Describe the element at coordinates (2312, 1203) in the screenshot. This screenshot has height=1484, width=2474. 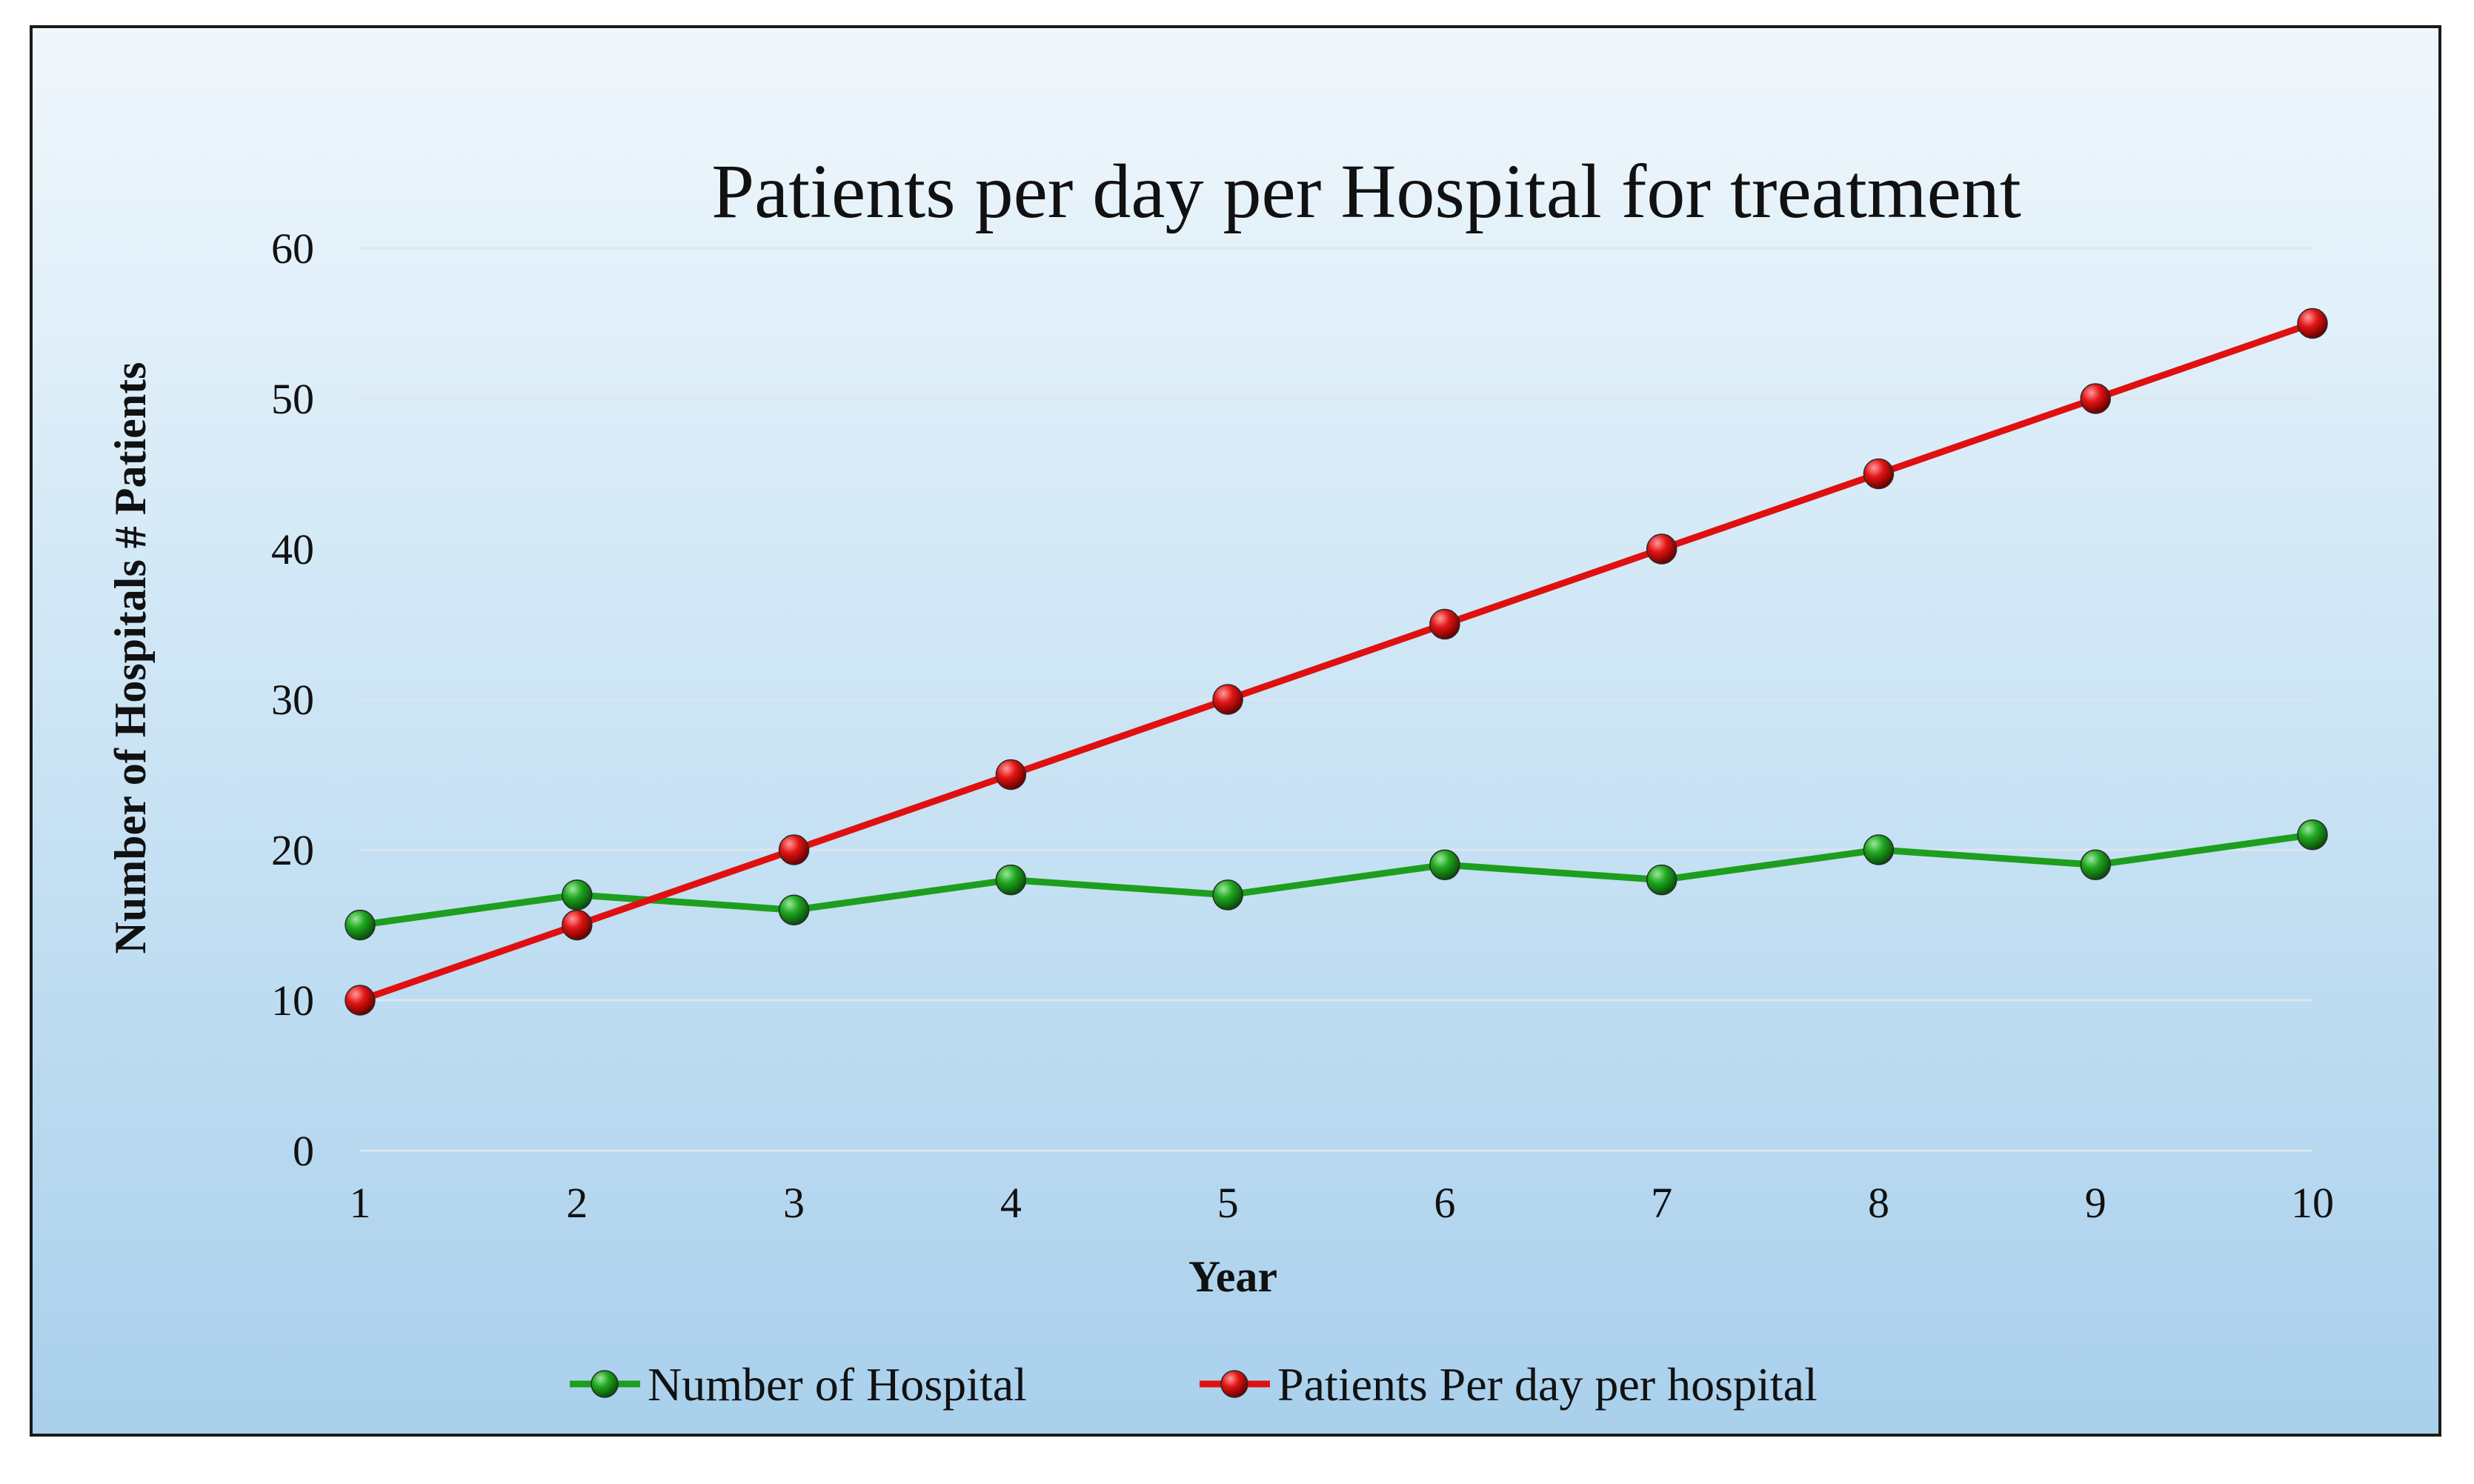
I see `x-tick-label: 10` at that location.